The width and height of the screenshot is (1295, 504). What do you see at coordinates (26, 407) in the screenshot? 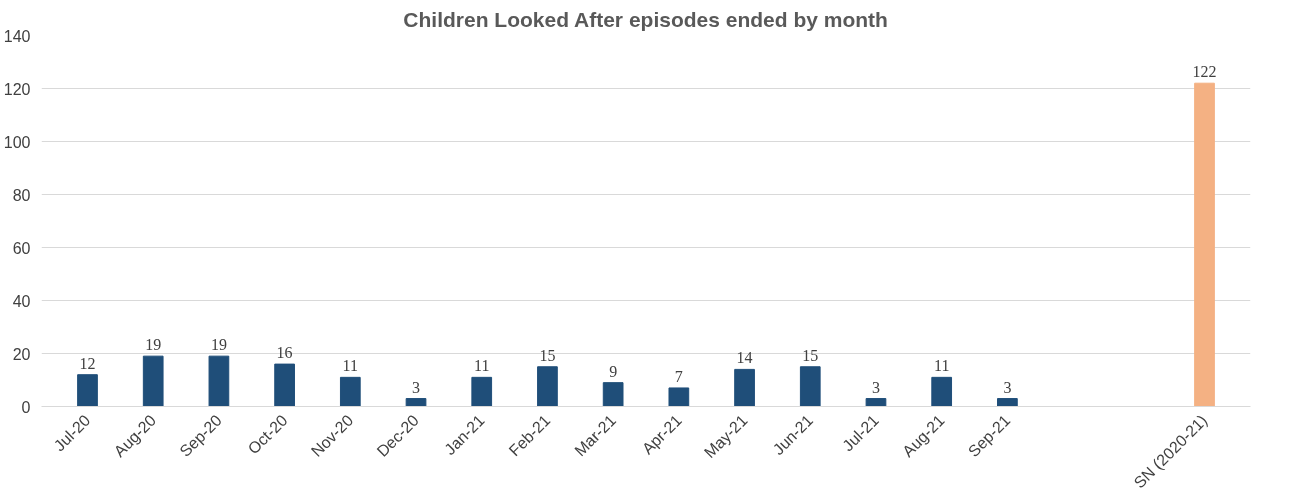
I see `y-tick-label: 0` at bounding box center [26, 407].